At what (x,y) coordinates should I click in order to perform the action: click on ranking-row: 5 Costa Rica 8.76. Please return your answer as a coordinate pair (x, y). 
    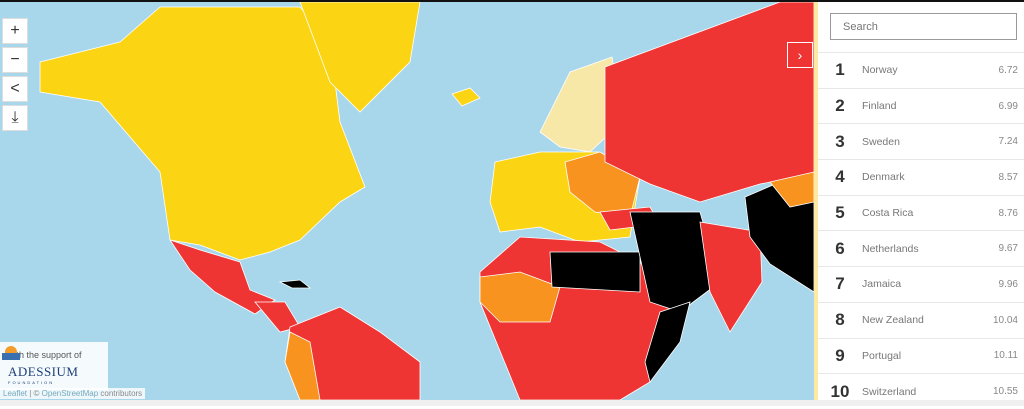
    Looking at the image, I should click on (921, 212).